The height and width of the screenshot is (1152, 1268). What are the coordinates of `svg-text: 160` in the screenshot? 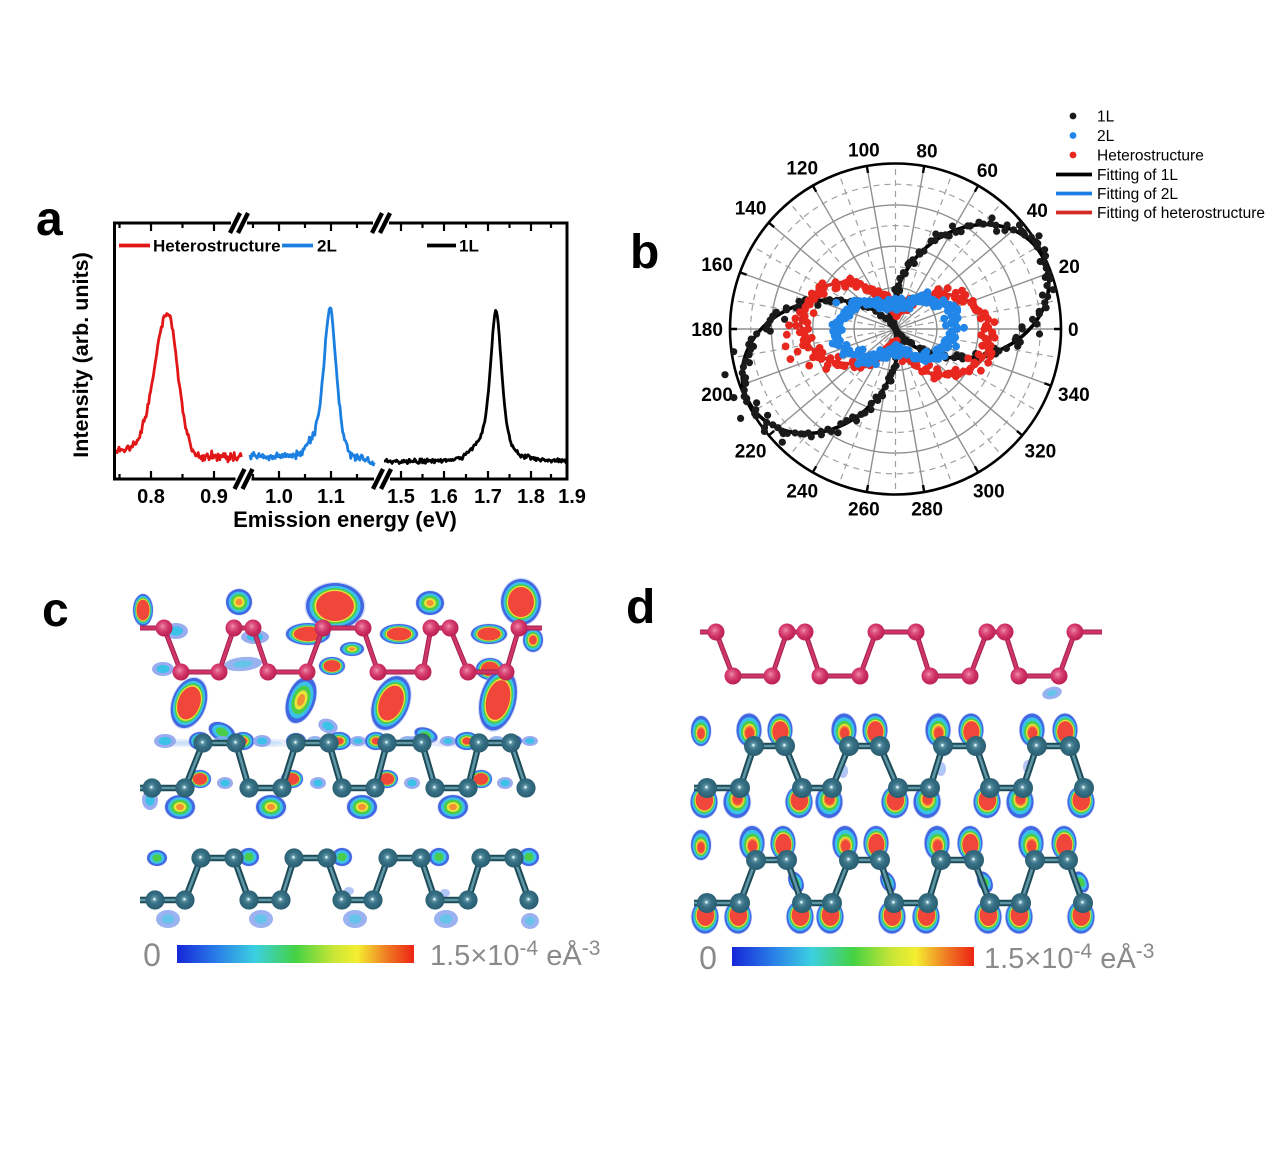 It's located at (717, 265).